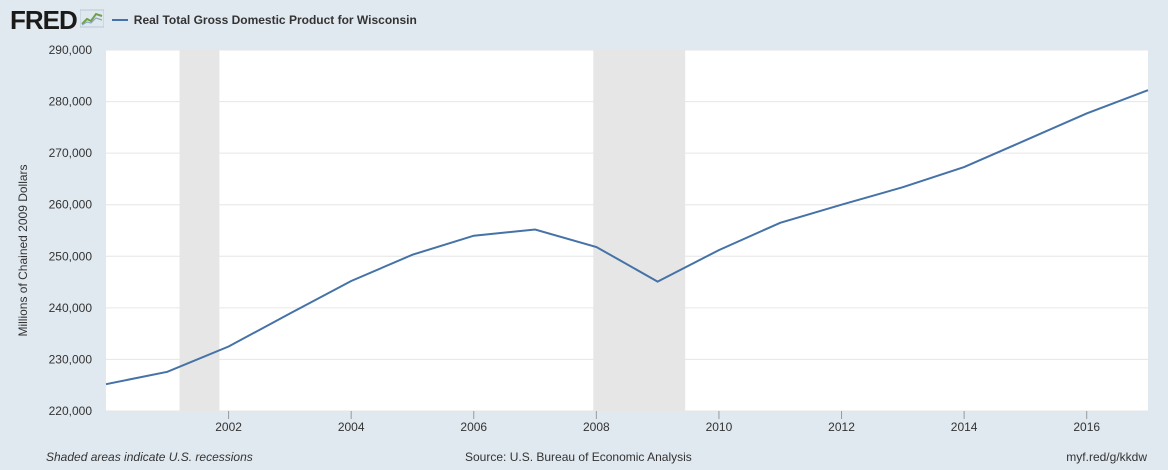 The height and width of the screenshot is (470, 1168). Describe the element at coordinates (657, 422) in the screenshot. I see `x-axis-ticks: 2002 2004 2006 2008 2010 2012 2014 2016` at that location.